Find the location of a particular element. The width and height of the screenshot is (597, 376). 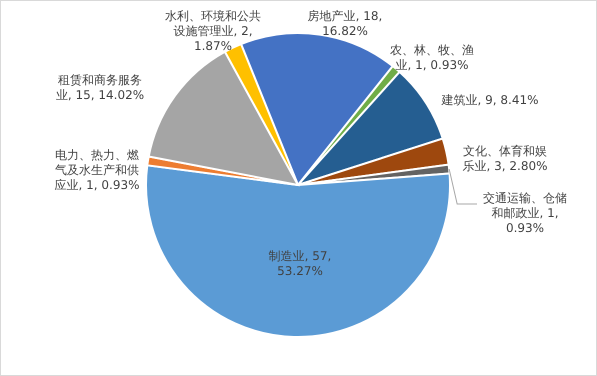

slice-label: 交通运输、仓储和邮政业, 1, 0.93% is located at coordinates (525, 213).